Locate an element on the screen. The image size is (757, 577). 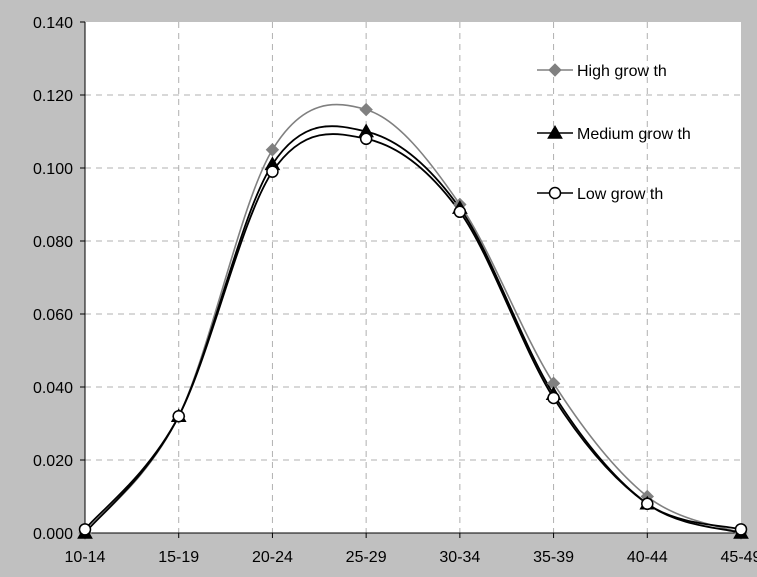
y-tick-label: 0.100 is located at coordinates (53, 169).